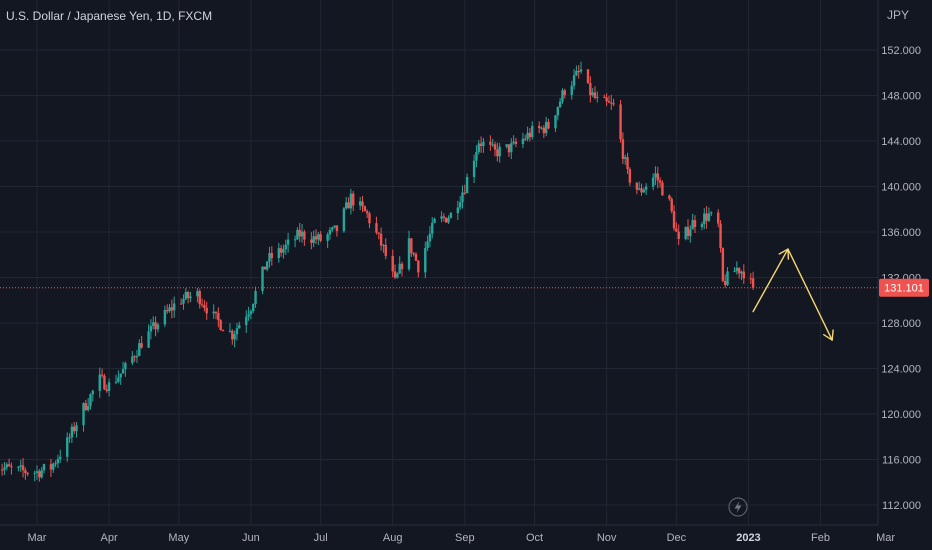 The width and height of the screenshot is (932, 550). Describe the element at coordinates (677, 538) in the screenshot. I see `time-tick-label: Dec` at that location.